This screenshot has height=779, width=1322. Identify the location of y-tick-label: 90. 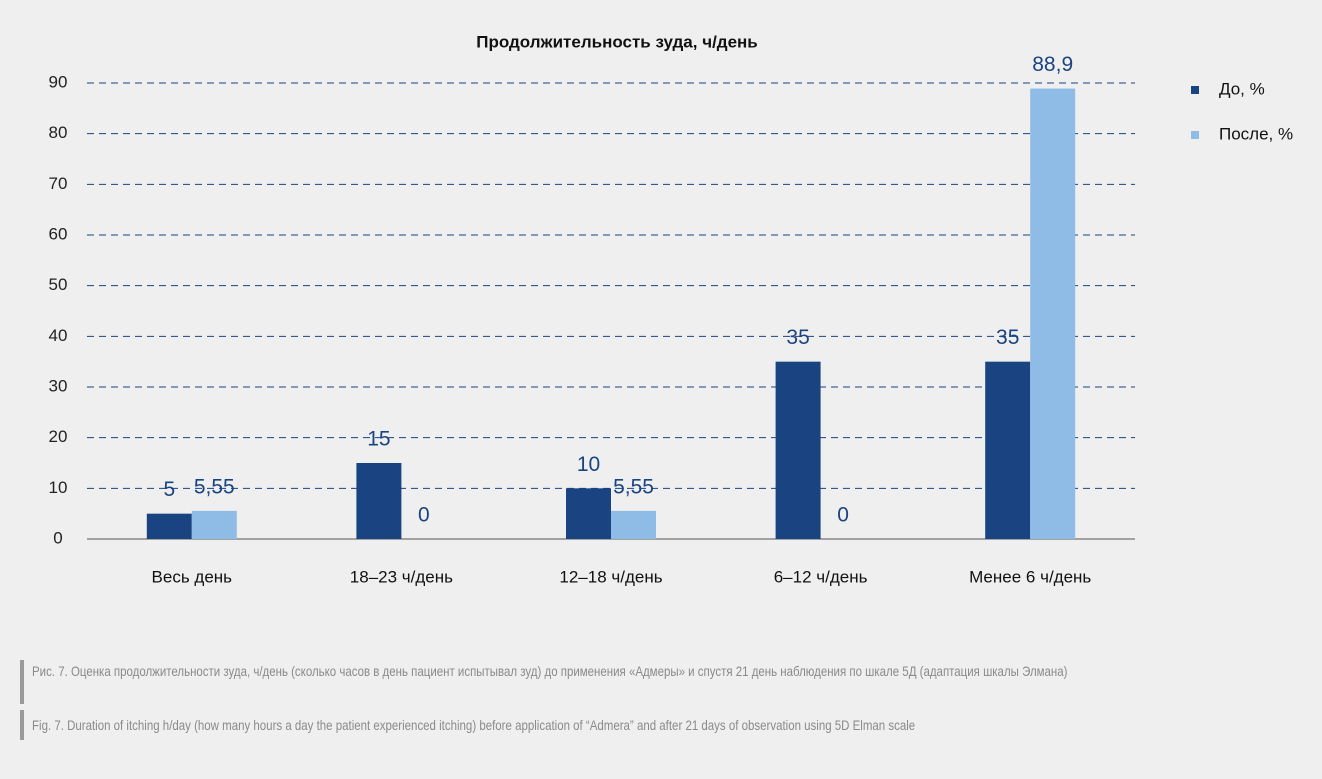
(58, 81).